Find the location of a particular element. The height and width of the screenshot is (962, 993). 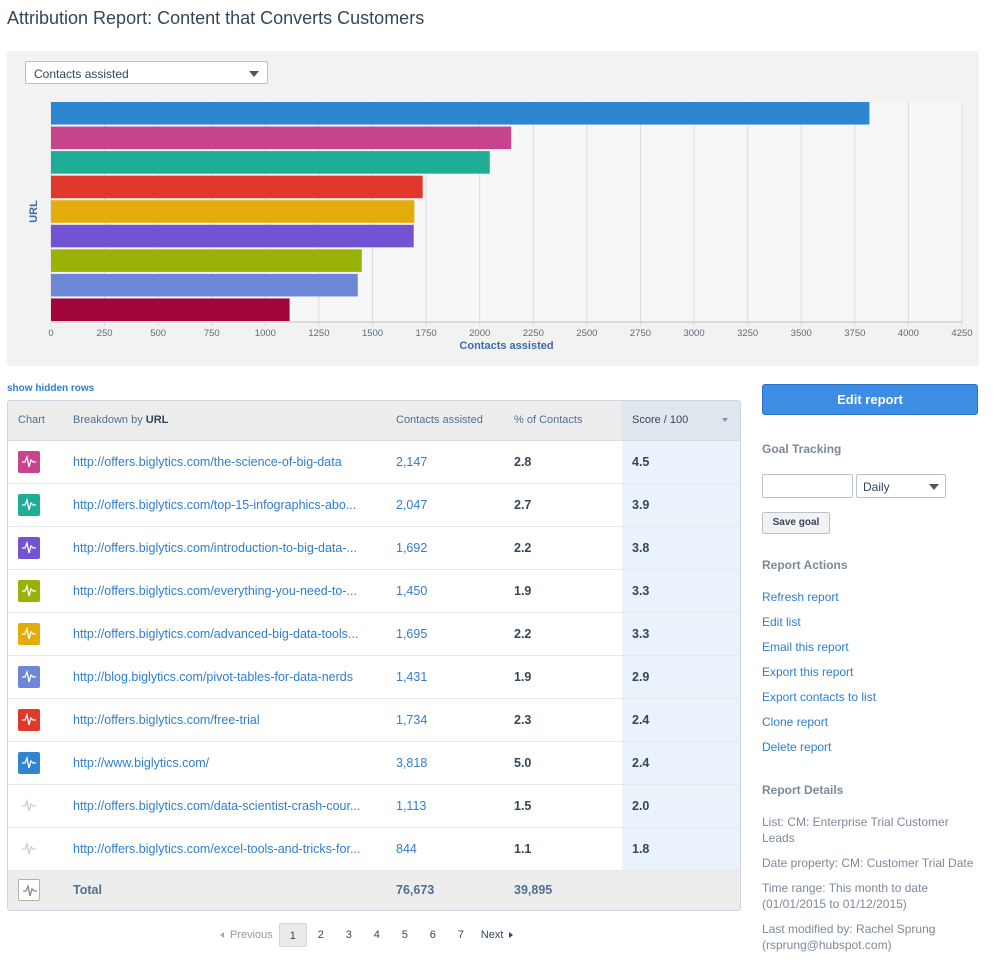

row-assisted-link: 1,450 is located at coordinates (412, 590).